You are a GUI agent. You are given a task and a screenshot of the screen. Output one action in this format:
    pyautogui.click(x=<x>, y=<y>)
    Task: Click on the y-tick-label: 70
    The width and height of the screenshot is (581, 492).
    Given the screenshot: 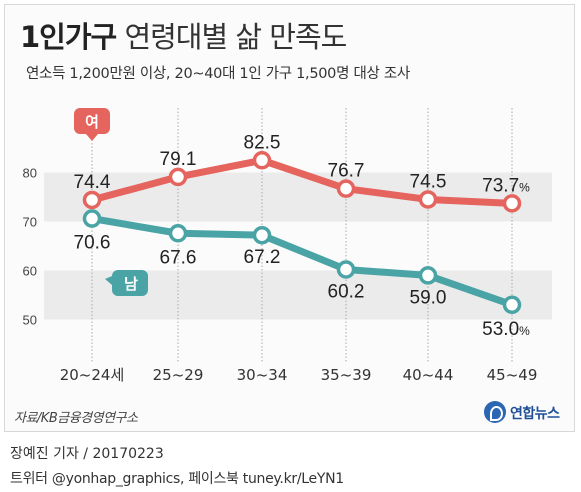 What is the action you would take?
    pyautogui.click(x=30, y=222)
    